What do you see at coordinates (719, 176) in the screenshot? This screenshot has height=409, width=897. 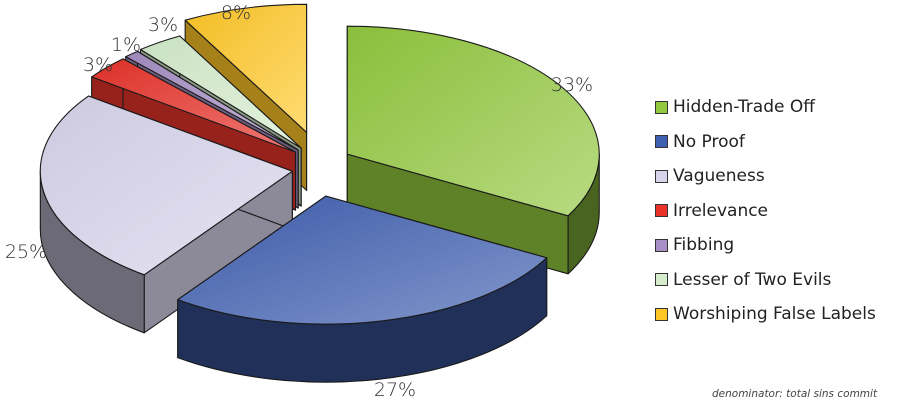 I see `legend-label: Vagueness` at bounding box center [719, 176].